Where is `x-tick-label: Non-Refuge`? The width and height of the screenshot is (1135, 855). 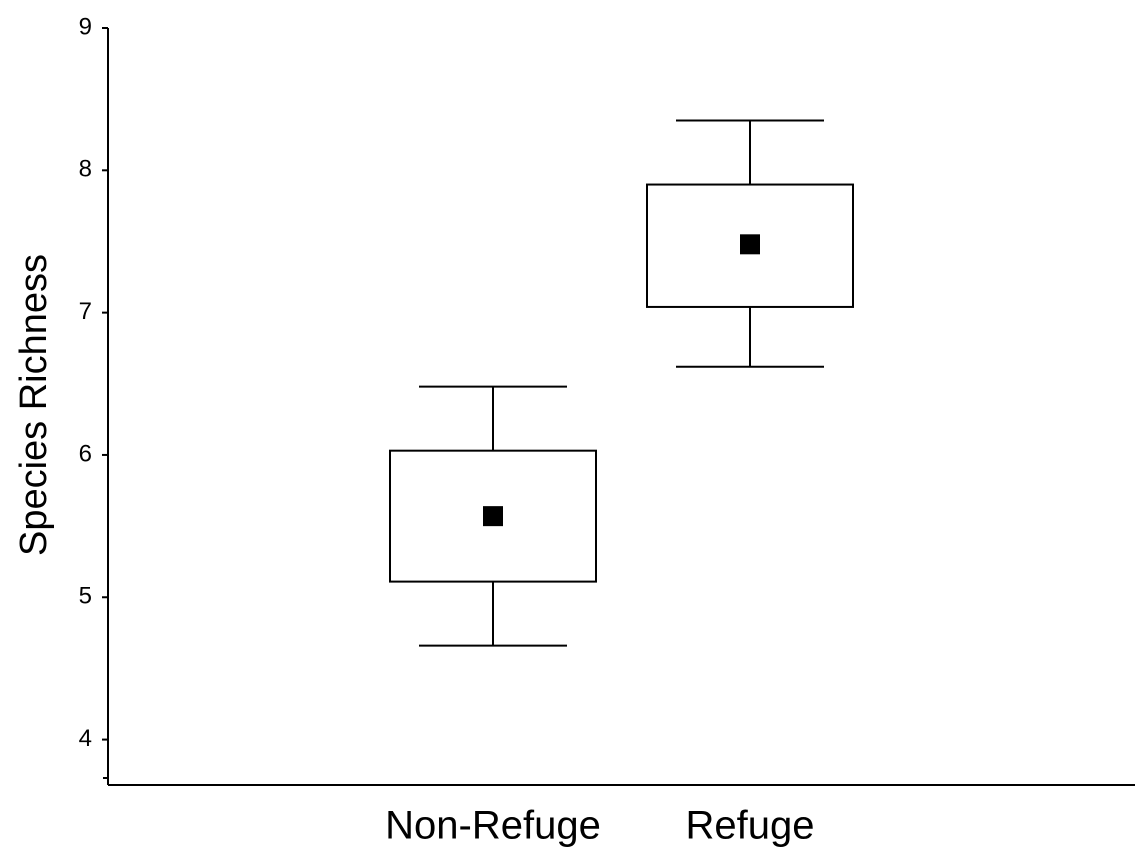 x-tick-label: Non-Refuge is located at coordinates (493, 826).